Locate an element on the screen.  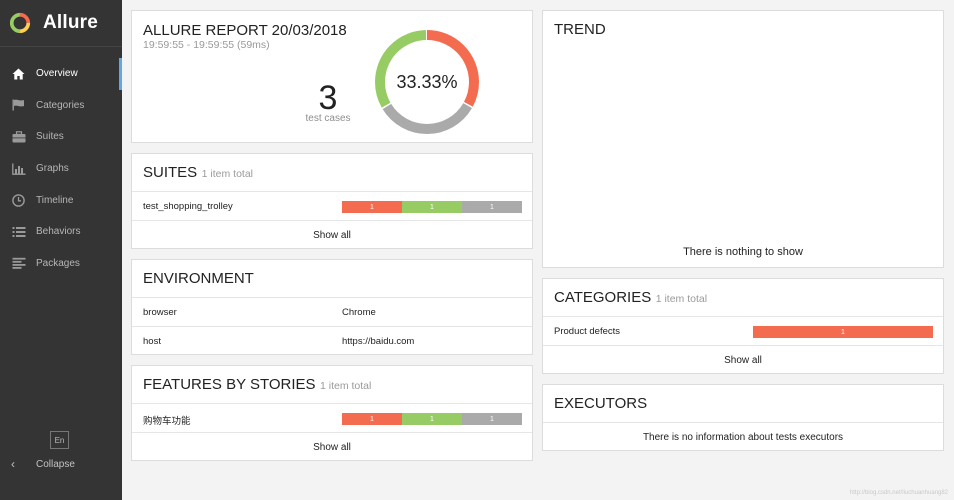
categories-footer: Show all is located at coordinates (743, 359).